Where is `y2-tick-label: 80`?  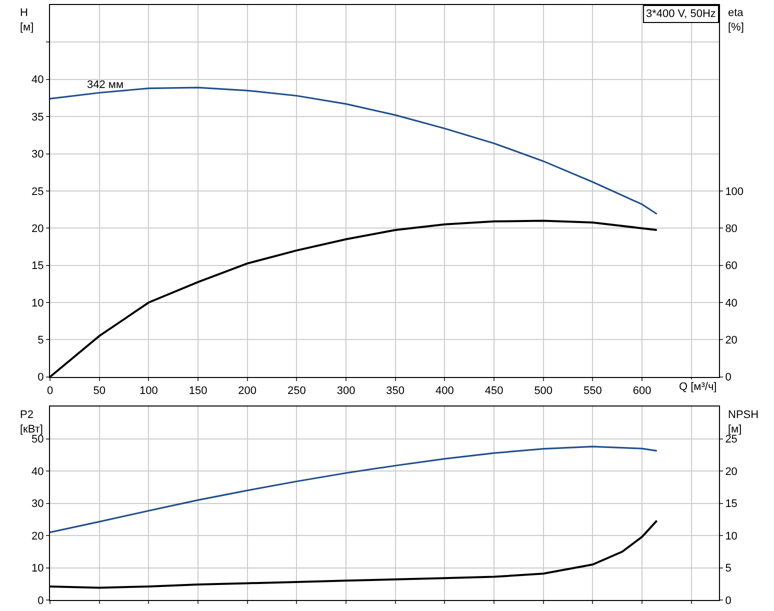 y2-tick-label: 80 is located at coordinates (731, 228).